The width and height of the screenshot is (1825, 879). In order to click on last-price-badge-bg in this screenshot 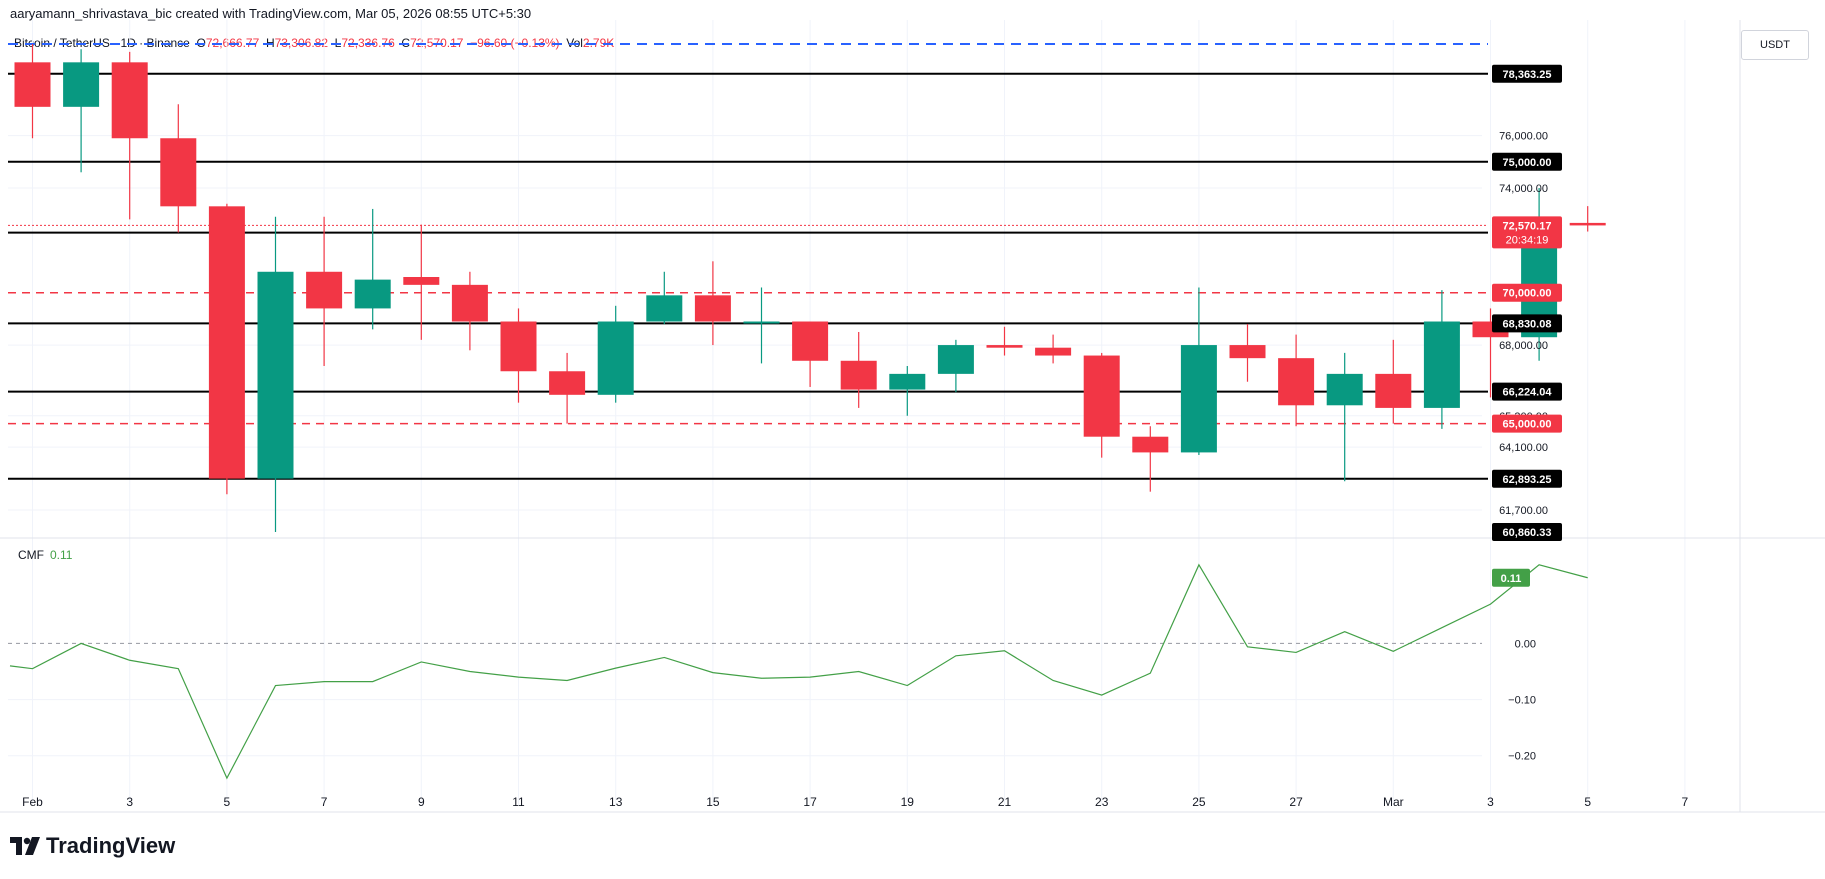, I will do `click(1527, 232)`.